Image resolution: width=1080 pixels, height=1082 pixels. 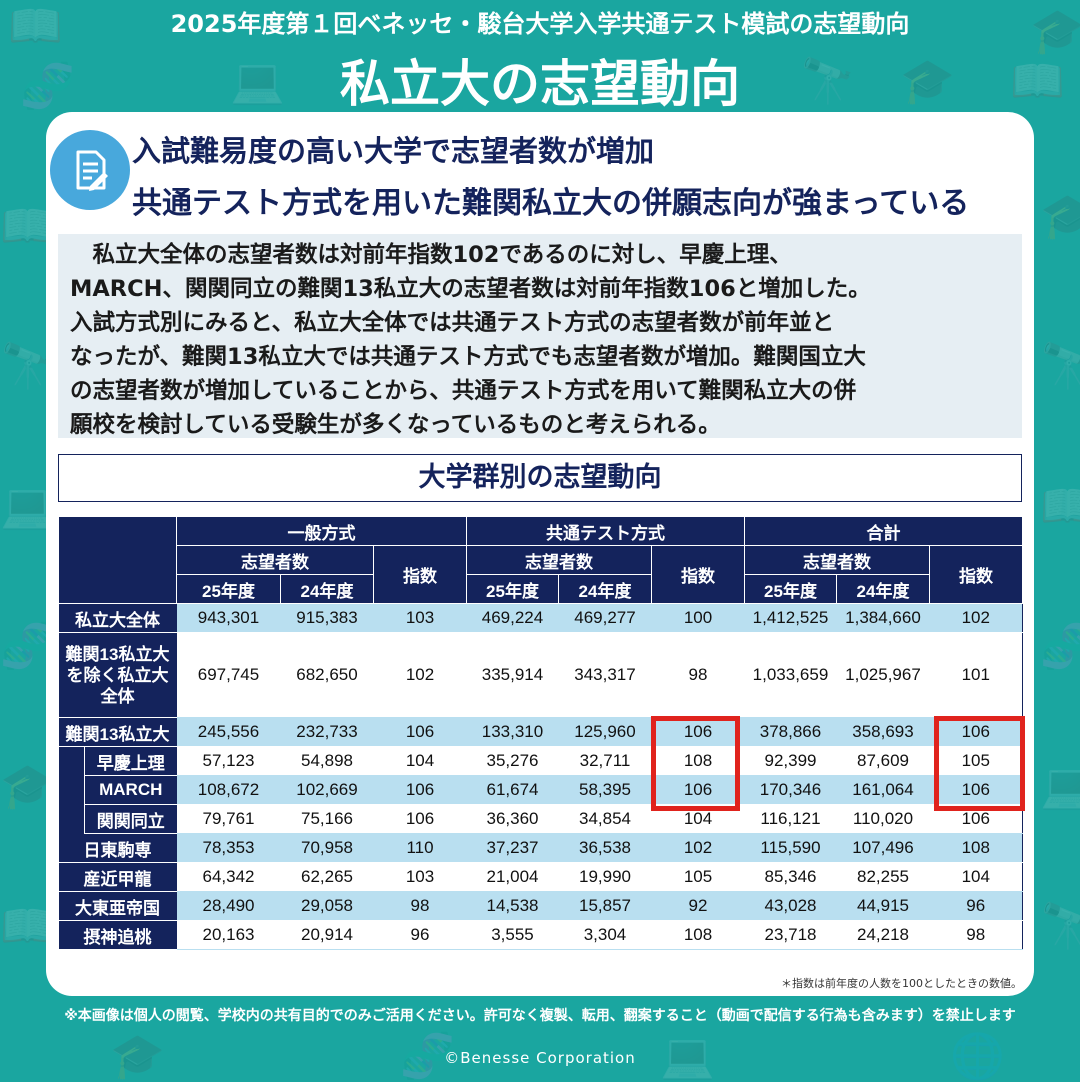 I want to click on table-cell: 107,496, so click(x=883, y=848).